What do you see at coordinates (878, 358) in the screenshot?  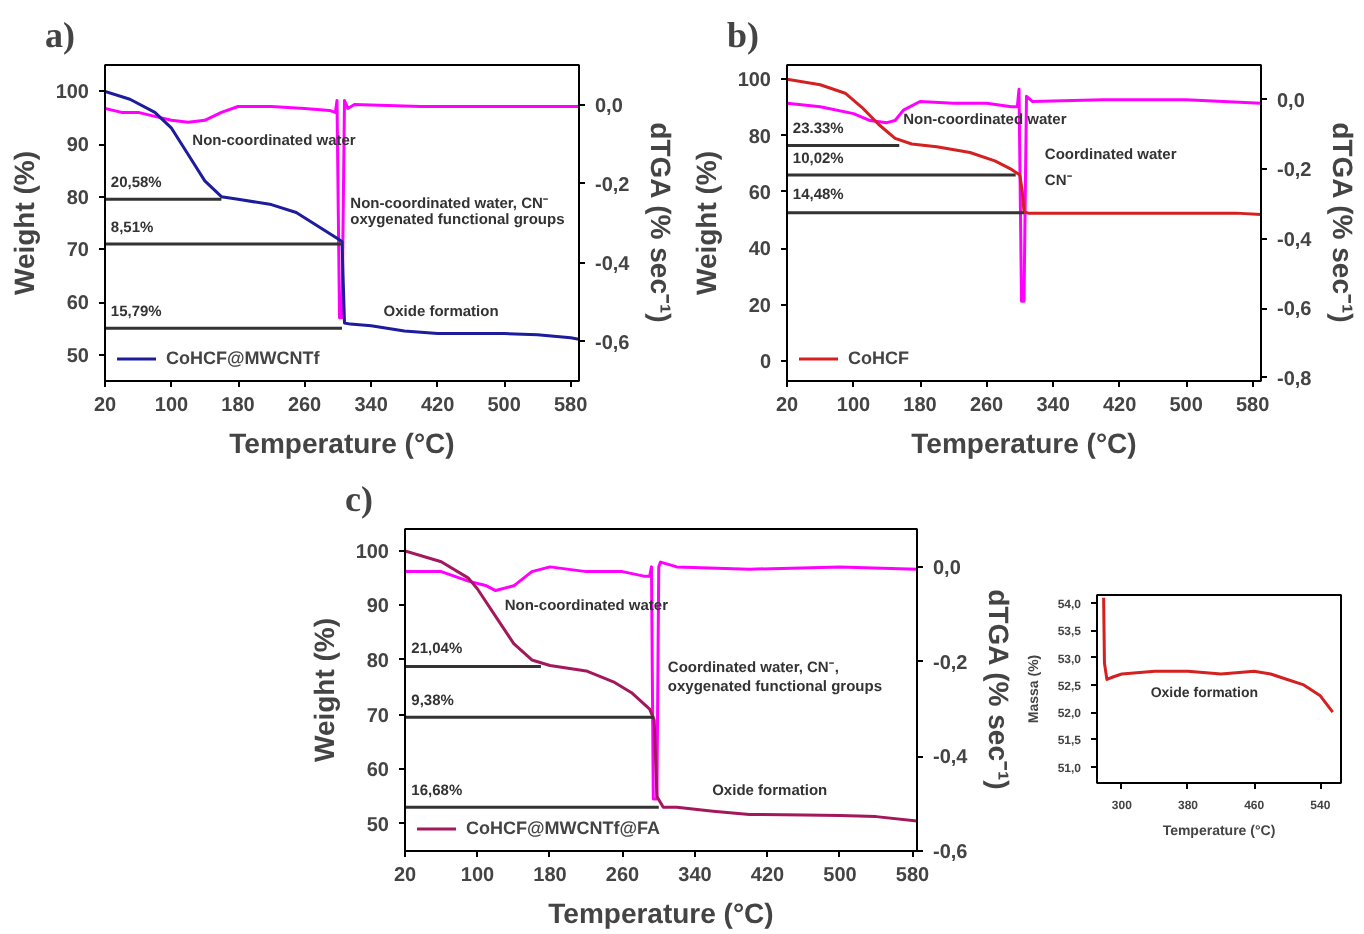 I see `legend-label: CoHCF` at bounding box center [878, 358].